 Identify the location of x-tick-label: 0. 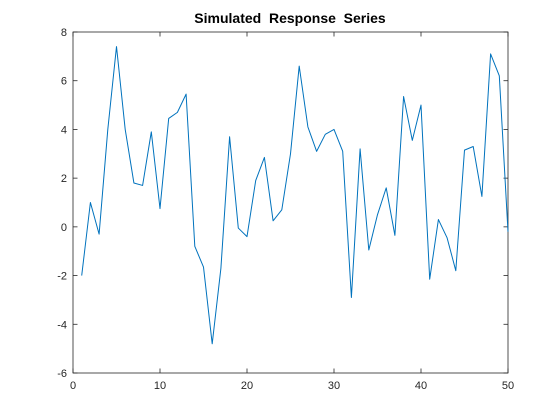
(73, 386).